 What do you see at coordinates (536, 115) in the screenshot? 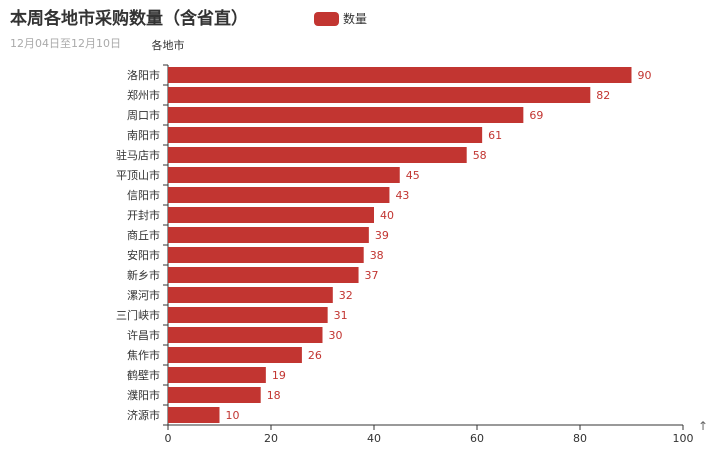
I see `data-label: 69` at bounding box center [536, 115].